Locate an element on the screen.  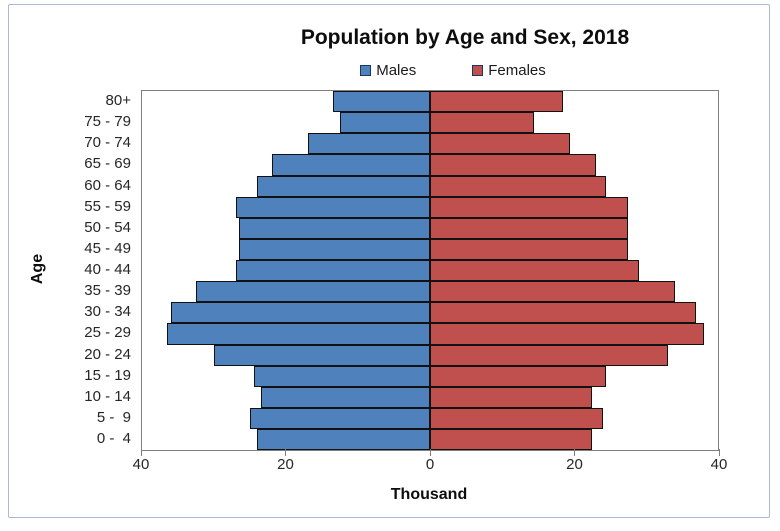
y-category-label: 55 - 59 is located at coordinates (107, 206).